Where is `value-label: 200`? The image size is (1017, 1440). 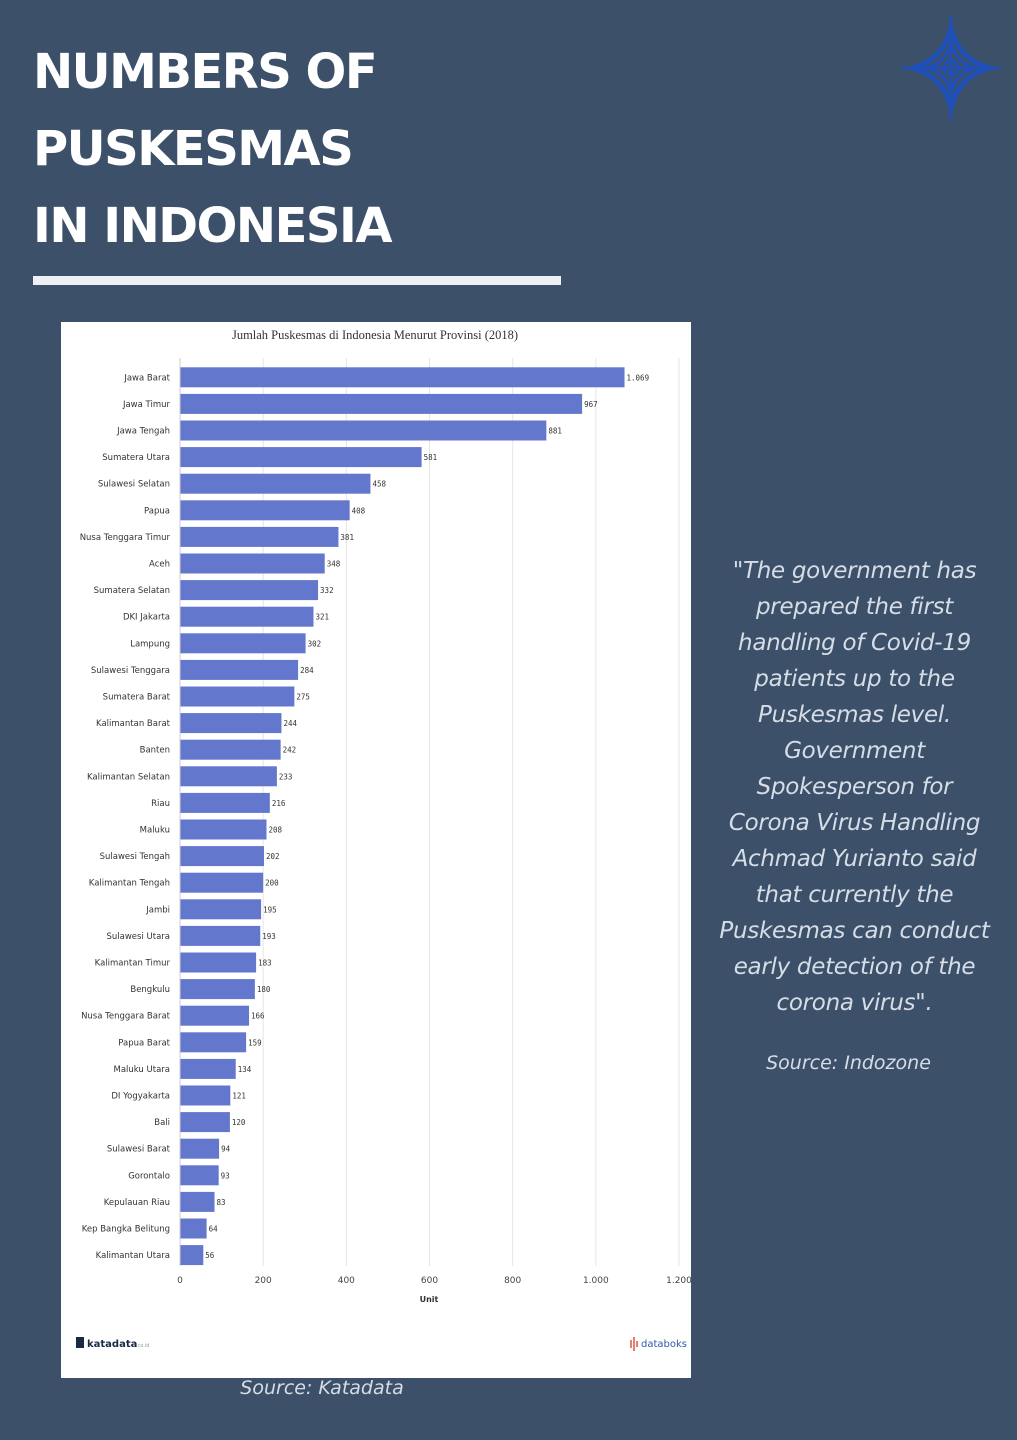
value-label: 200 is located at coordinates (272, 883).